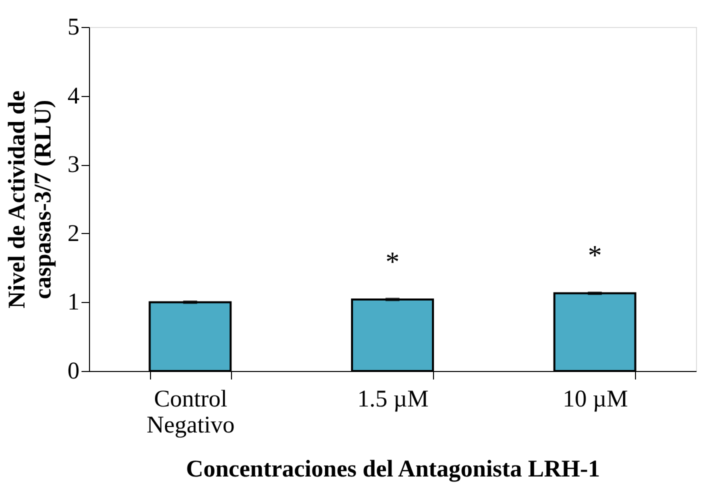 This screenshot has width=701, height=486. Describe the element at coordinates (190, 412) in the screenshot. I see `x-tick-label: Control Negativo` at that location.